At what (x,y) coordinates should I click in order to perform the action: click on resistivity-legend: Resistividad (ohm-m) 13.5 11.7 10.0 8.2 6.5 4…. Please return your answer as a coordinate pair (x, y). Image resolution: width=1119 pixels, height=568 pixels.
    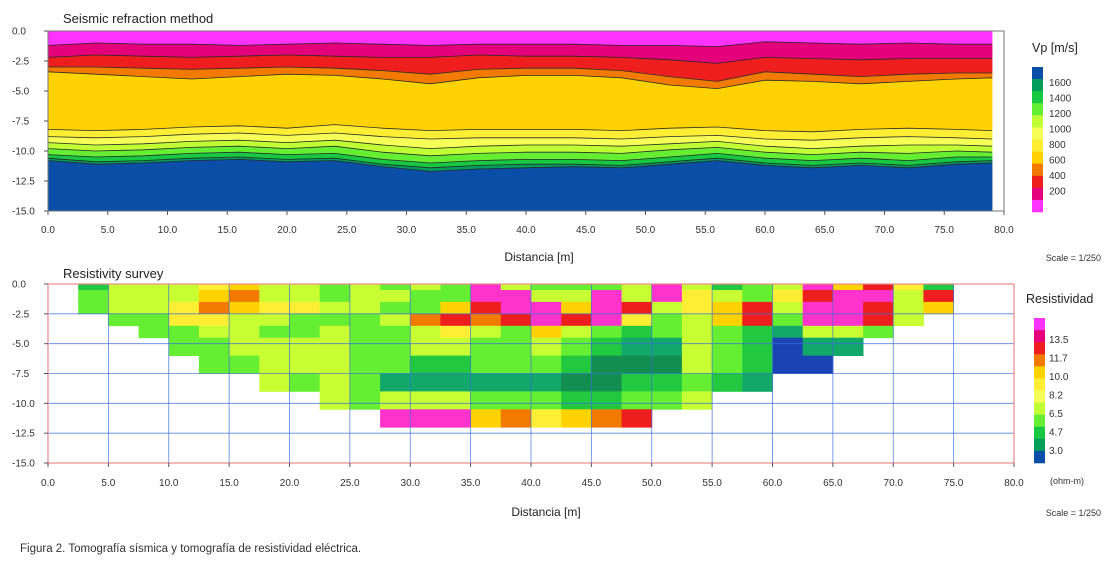
    Looking at the image, I should click on (1059, 389).